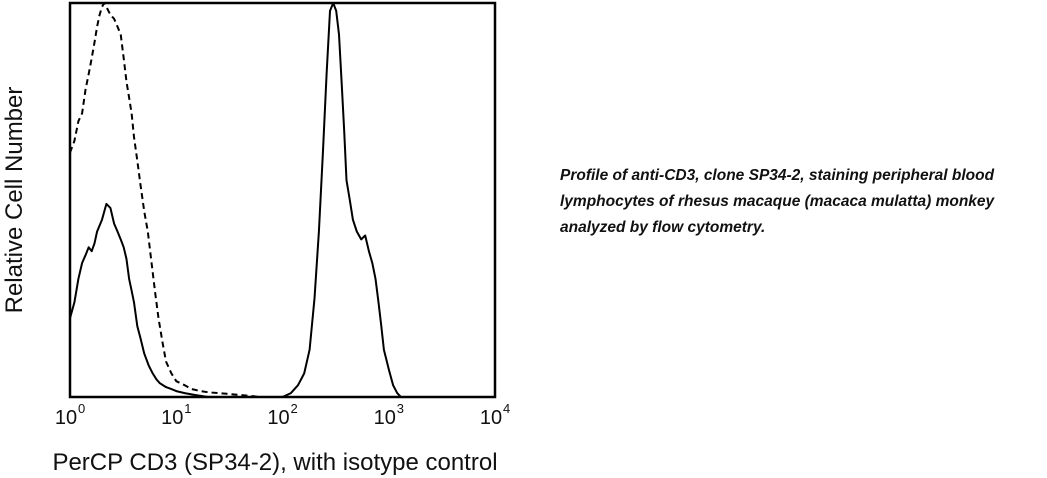 This screenshot has height=478, width=1047. I want to click on x-tick-exponent: 4, so click(506, 408).